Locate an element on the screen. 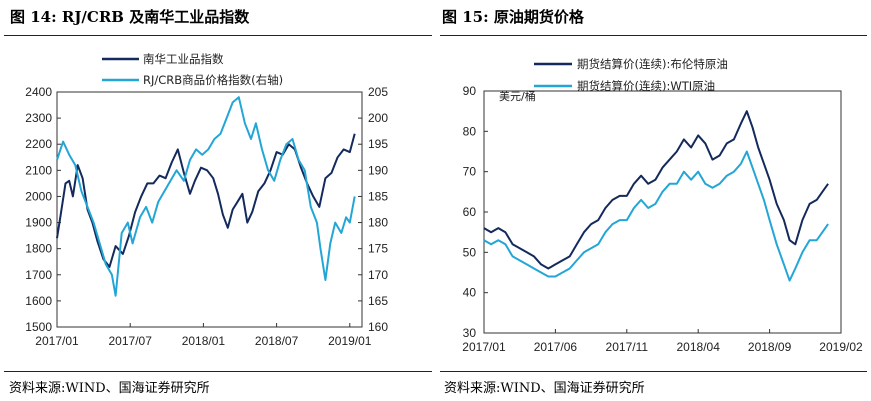  figure-2-source: 资料来源:WIND、国海证券研究所 is located at coordinates (544, 388).